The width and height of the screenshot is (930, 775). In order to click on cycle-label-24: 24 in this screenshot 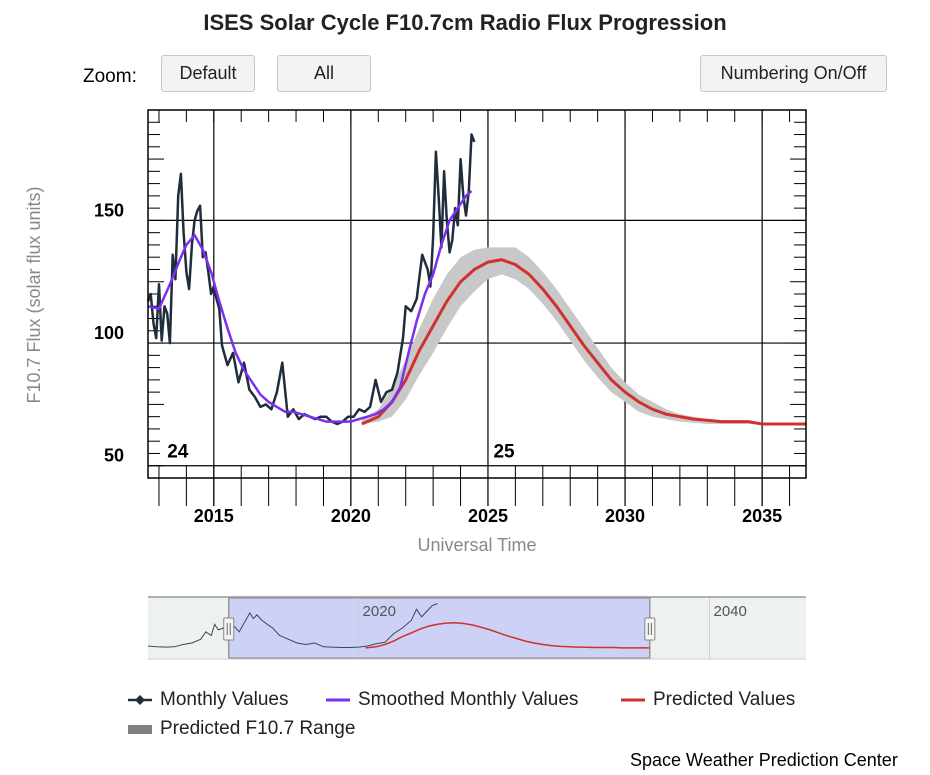, I will do `click(178, 452)`.